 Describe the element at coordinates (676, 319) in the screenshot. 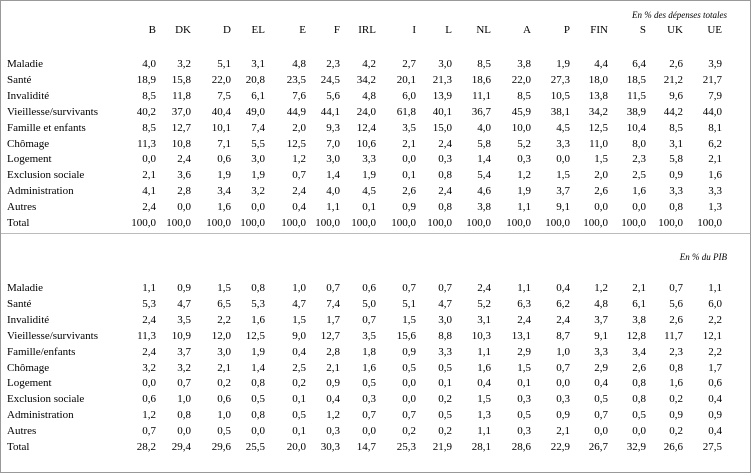

I see `cell-value: 2,6` at that location.